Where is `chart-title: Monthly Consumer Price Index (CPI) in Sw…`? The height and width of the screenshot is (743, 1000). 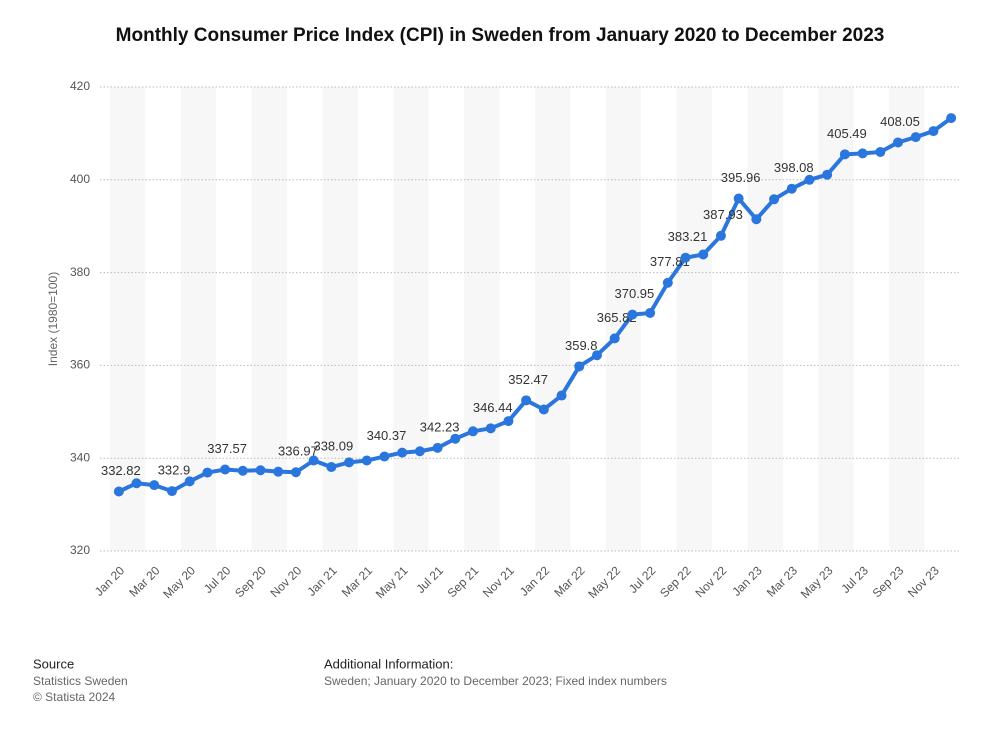 chart-title: Monthly Consumer Price Index (CPI) in Sw… is located at coordinates (500, 35).